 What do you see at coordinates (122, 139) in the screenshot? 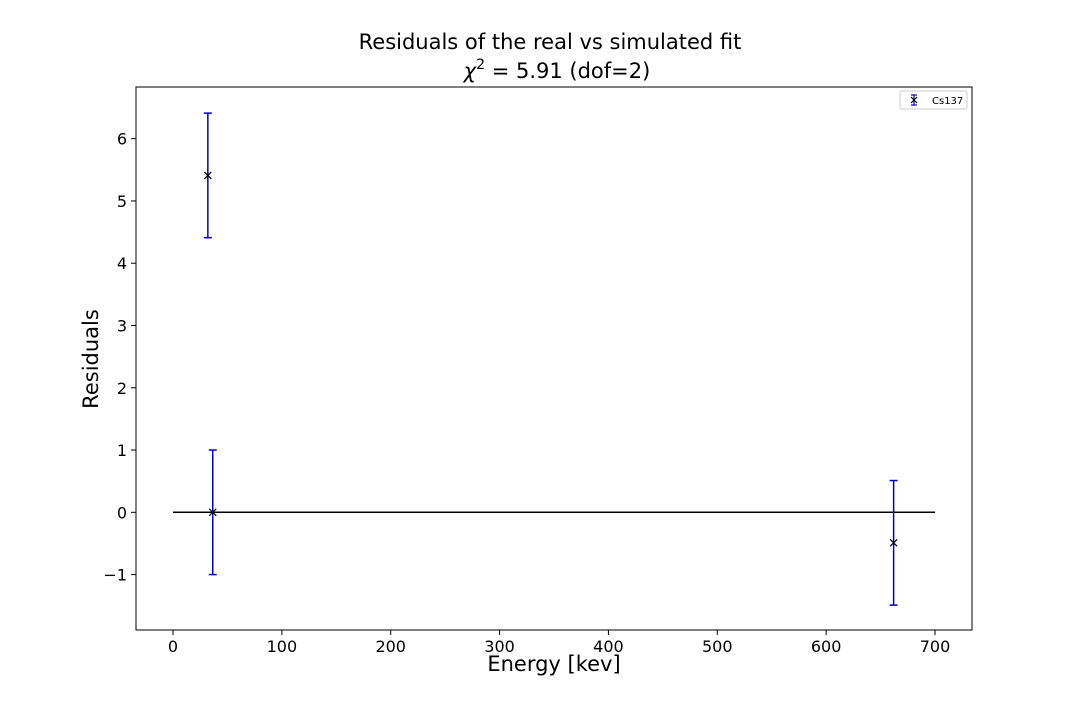
I see `y-tick-label: 6` at bounding box center [122, 139].